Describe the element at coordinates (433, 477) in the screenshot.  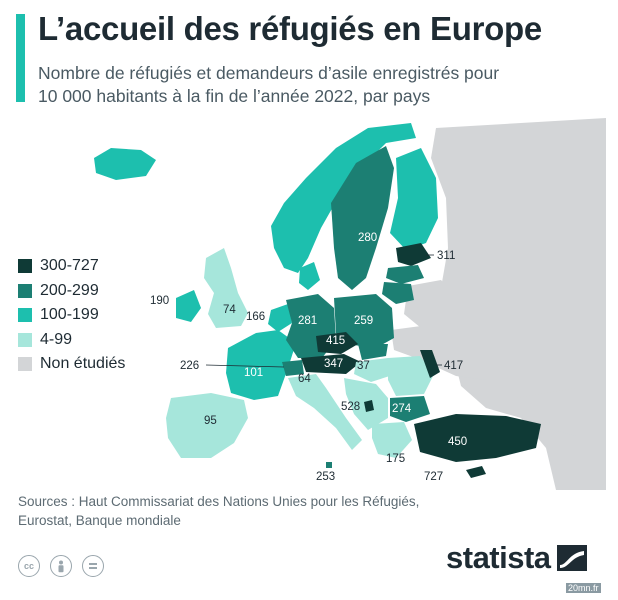
I see `value-cyprus: 727` at that location.